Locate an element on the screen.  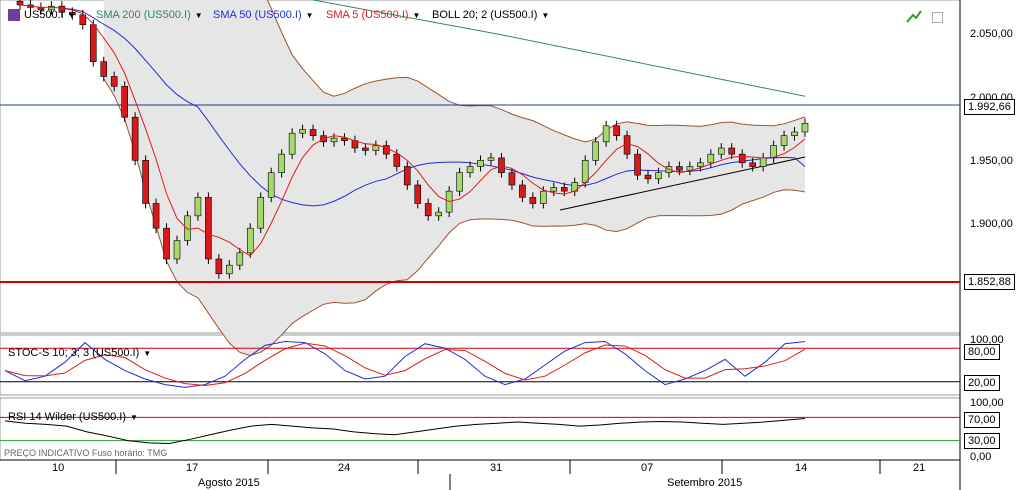
sma200-label: SMA 200 (US500.I) is located at coordinates (143, 15).